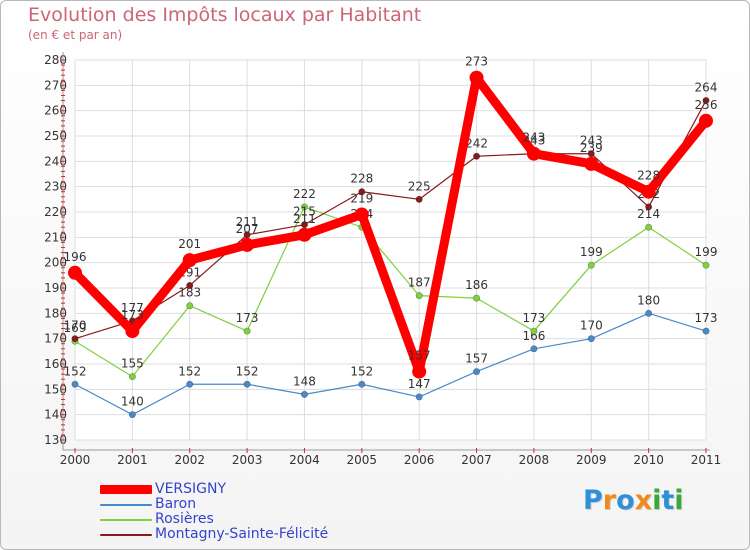 This screenshot has width=750, height=550. What do you see at coordinates (247, 229) in the screenshot?
I see `data-label: 207` at bounding box center [247, 229].